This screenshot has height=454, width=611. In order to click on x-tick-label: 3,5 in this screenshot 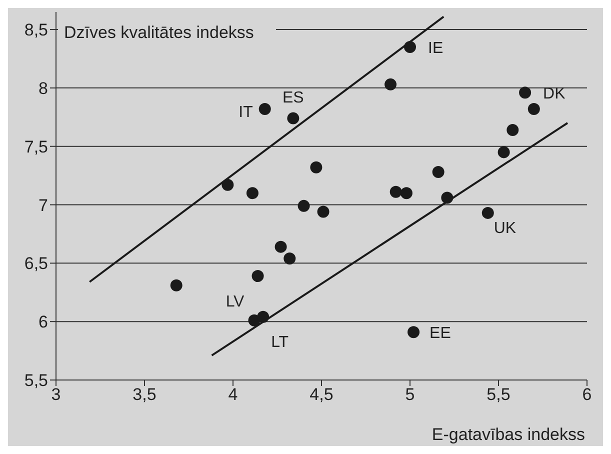, I will do `click(144, 394)`.